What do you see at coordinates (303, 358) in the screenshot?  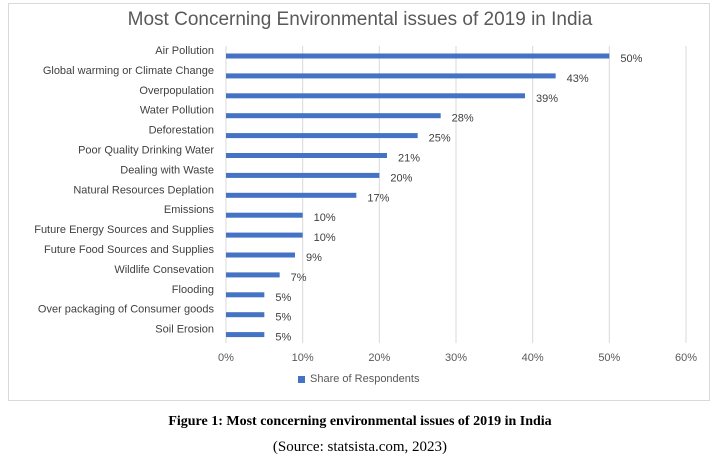 I see `x-tick-label: 10%` at bounding box center [303, 358].